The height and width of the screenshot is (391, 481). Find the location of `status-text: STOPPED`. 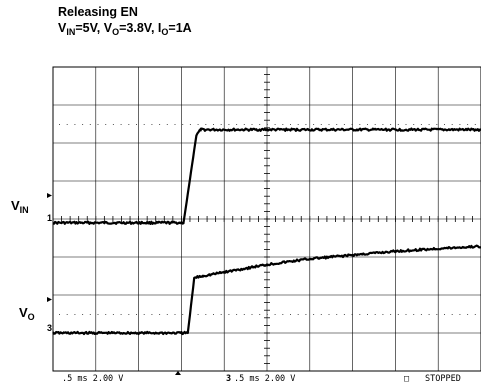

status-text: STOPPED is located at coordinates (443, 379).